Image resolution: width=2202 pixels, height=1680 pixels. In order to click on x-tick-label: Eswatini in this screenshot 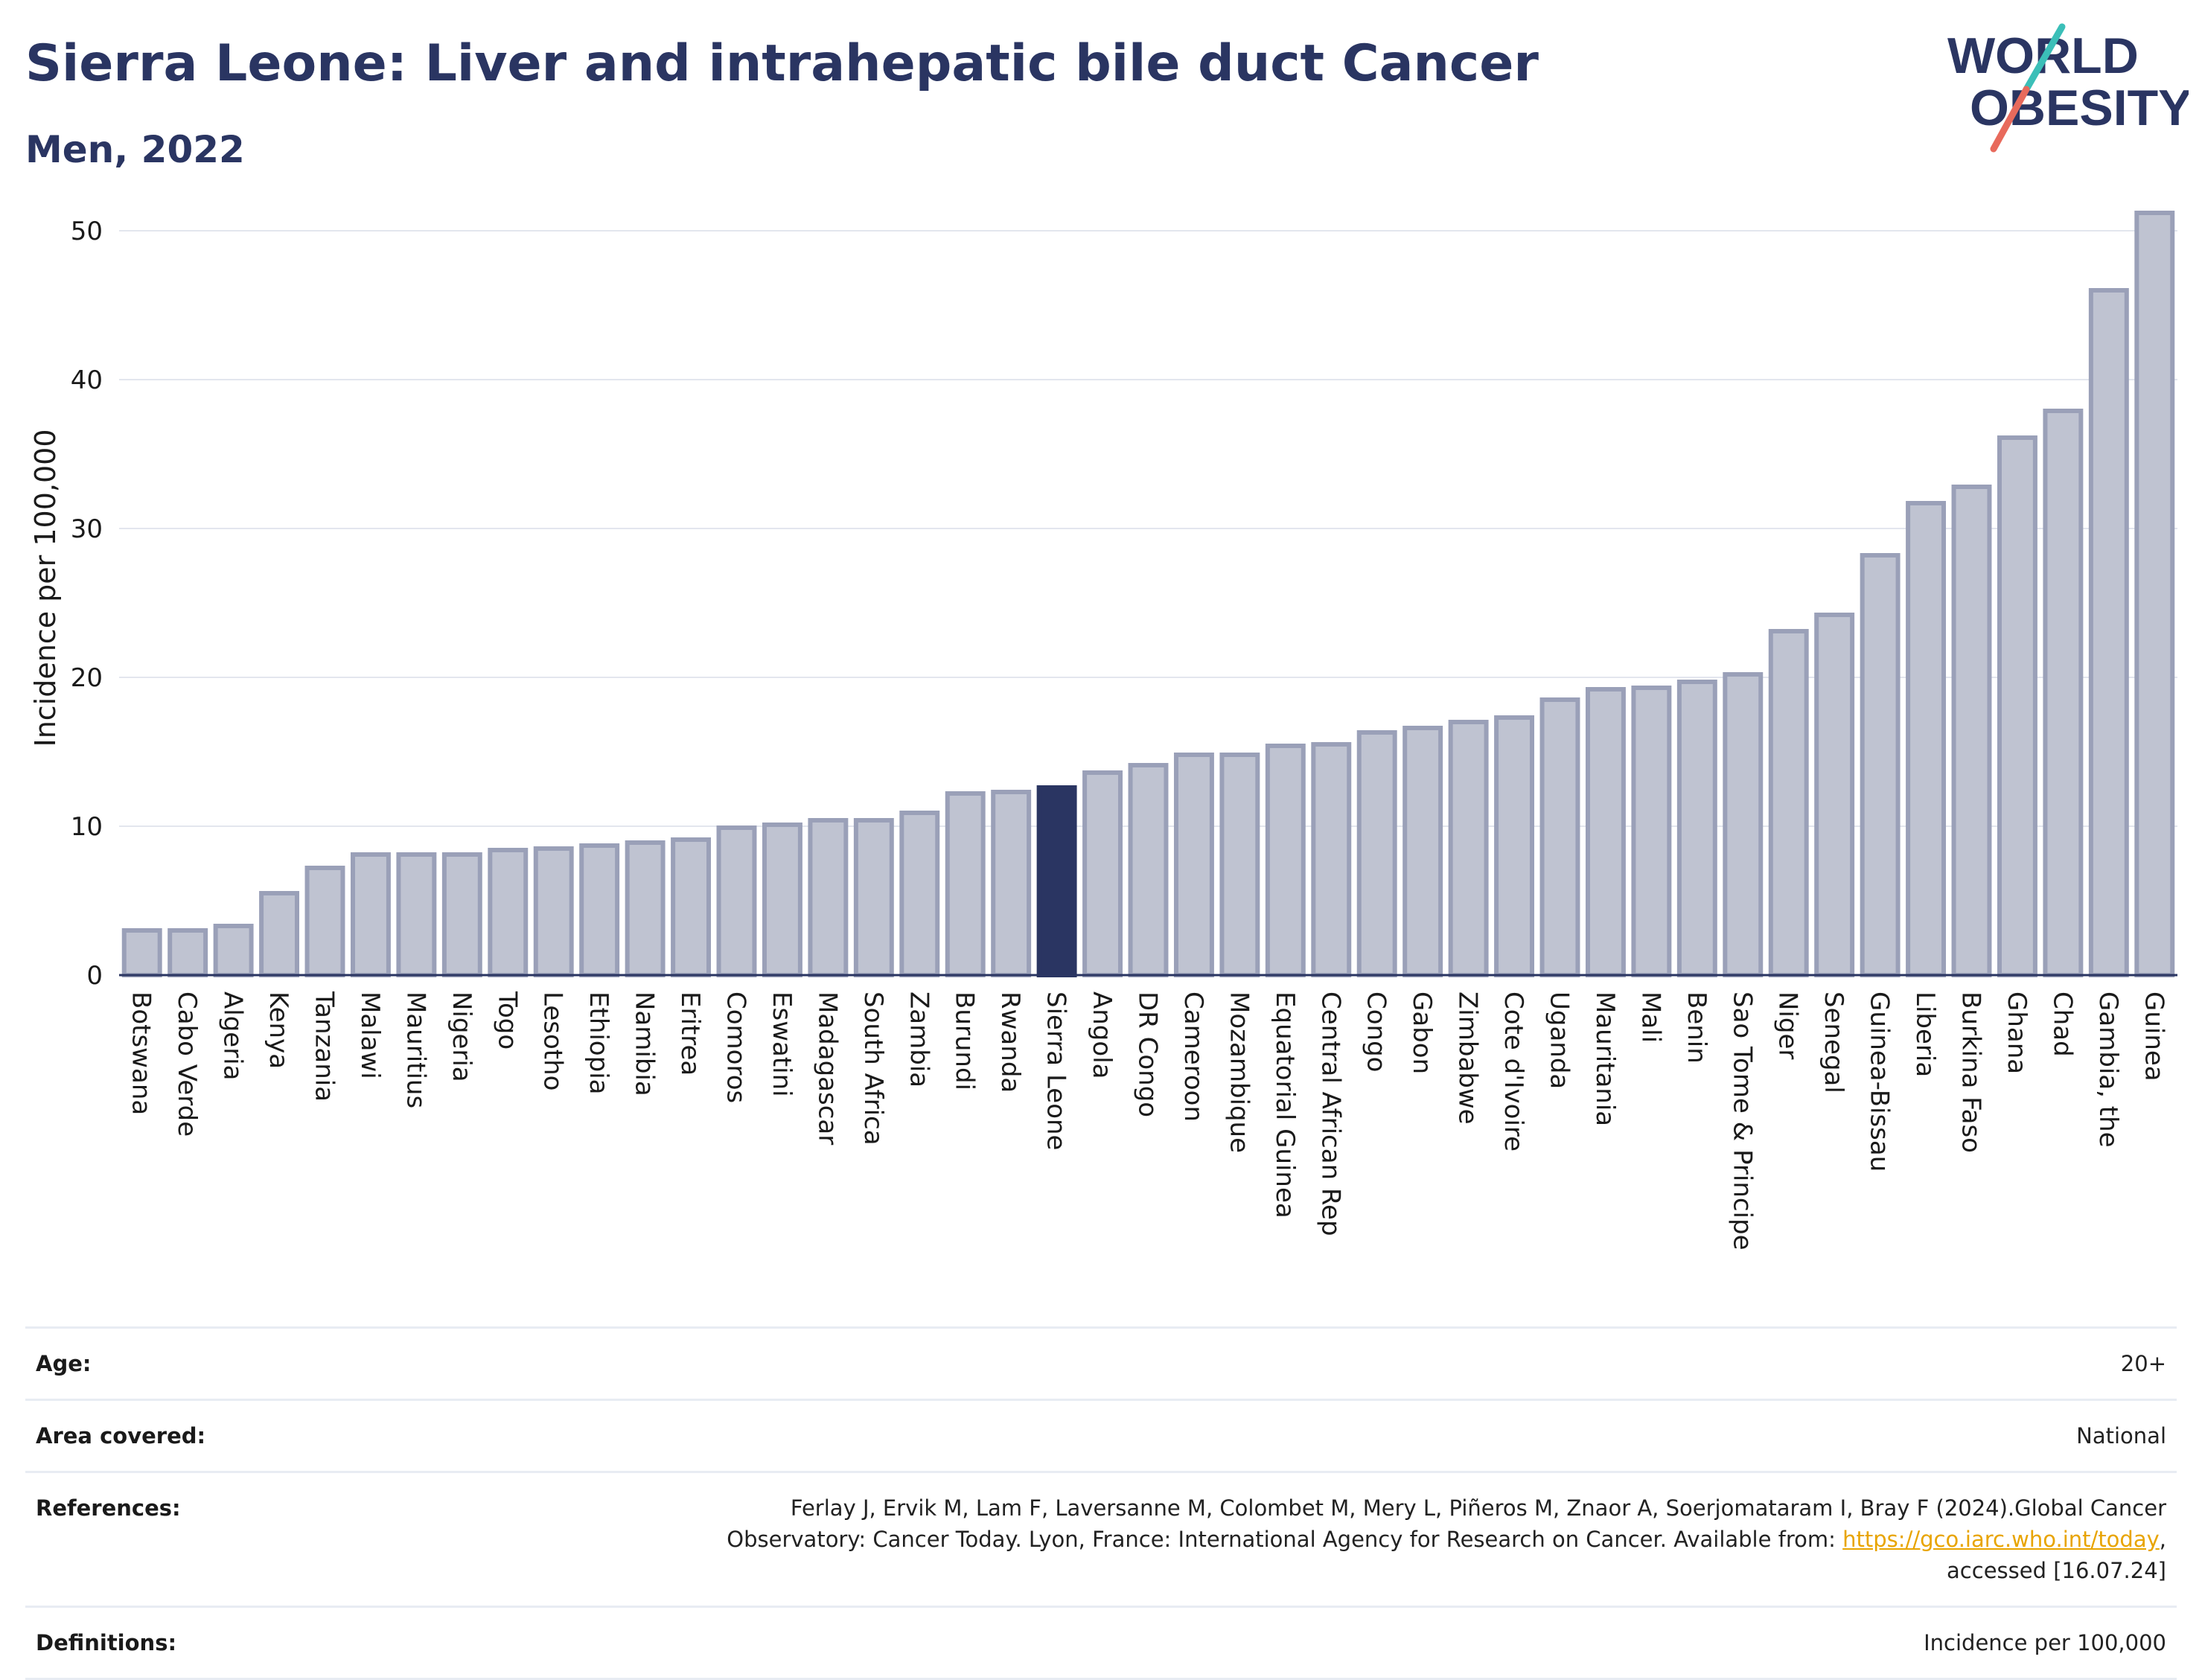, I will do `click(782, 1044)`.